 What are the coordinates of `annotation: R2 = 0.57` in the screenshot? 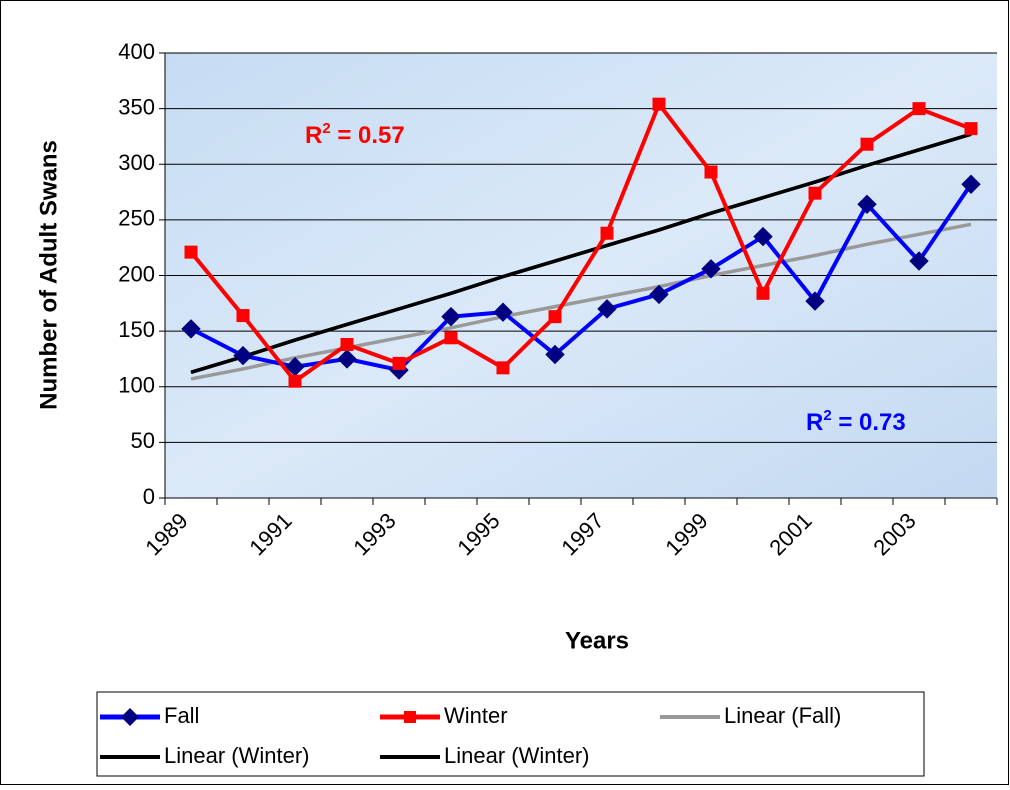 It's located at (355, 134).